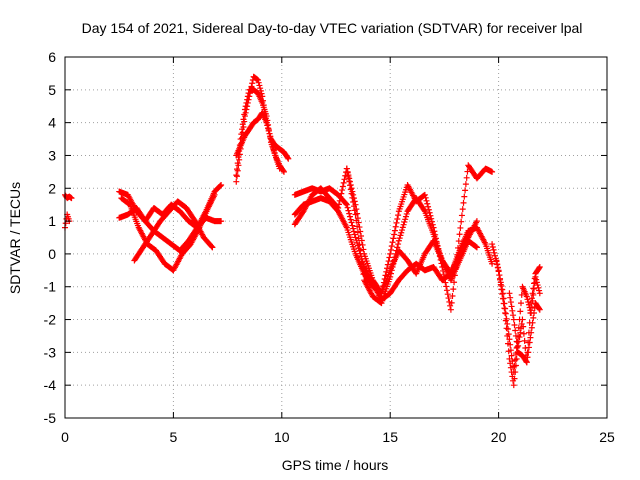 This screenshot has height=480, width=640. I want to click on y-tick-labels: -5 -4 -3 -2 -1 0 1 2 3 4 5 6, so click(50, 237).